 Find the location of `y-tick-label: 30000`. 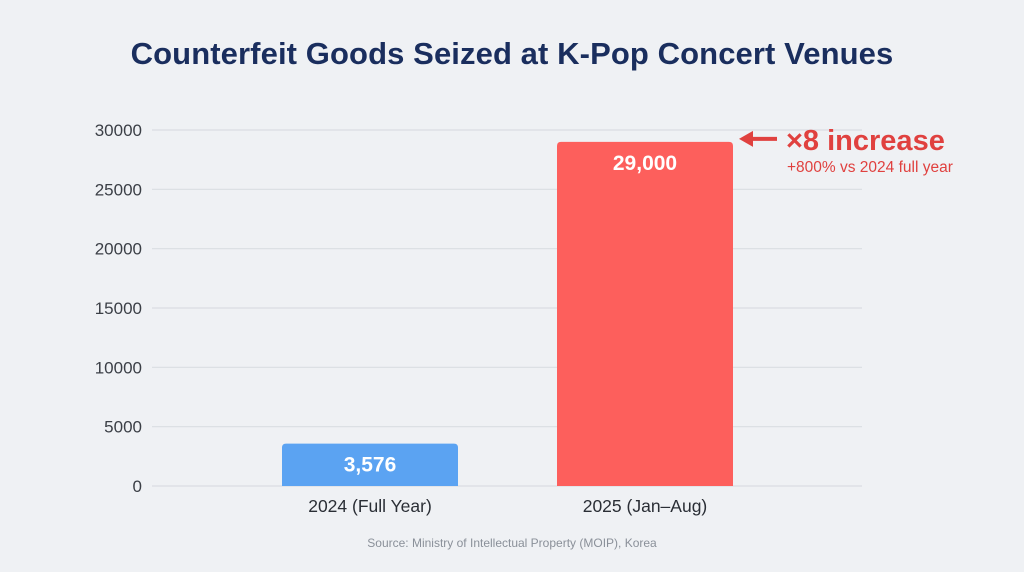

y-tick-label: 30000 is located at coordinates (118, 130).